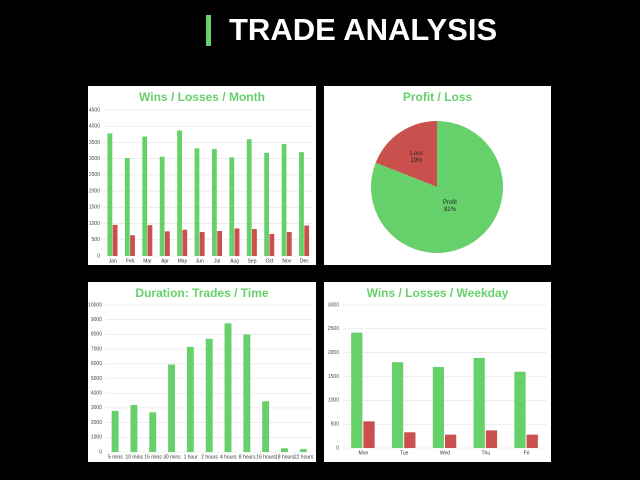  Describe the element at coordinates (247, 457) in the screenshot. I see `x-tick-label: 8 hours` at that location.